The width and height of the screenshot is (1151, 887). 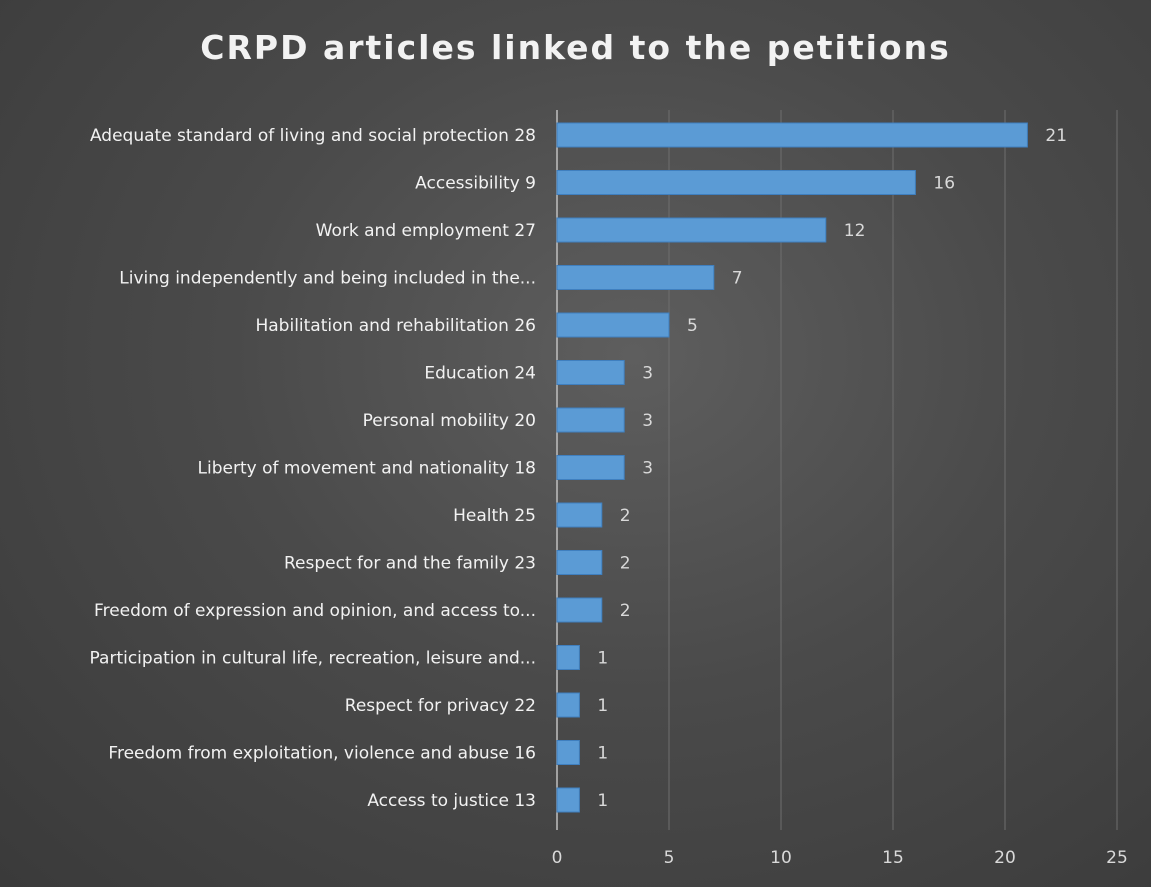 I want to click on category-label: Personal mobility 20, so click(x=449, y=421).